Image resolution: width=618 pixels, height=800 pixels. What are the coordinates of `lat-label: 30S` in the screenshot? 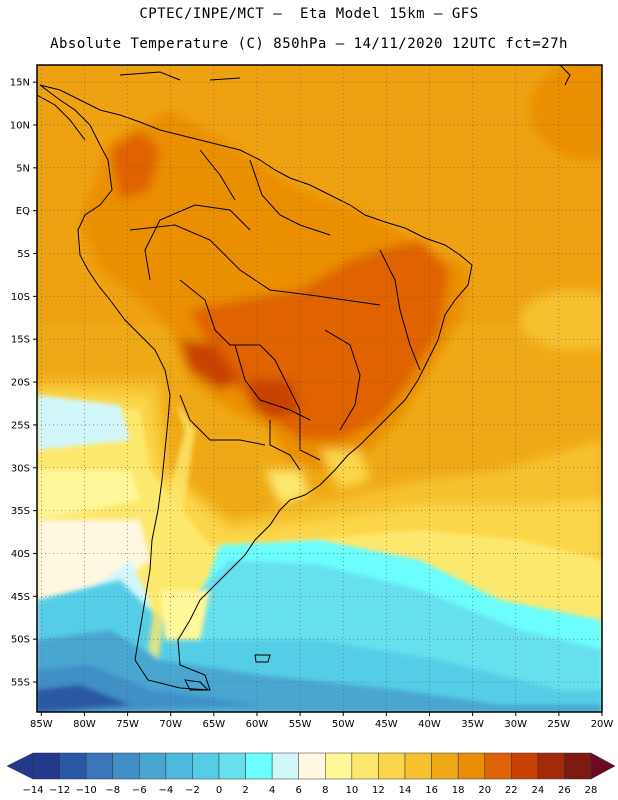 It's located at (20, 468).